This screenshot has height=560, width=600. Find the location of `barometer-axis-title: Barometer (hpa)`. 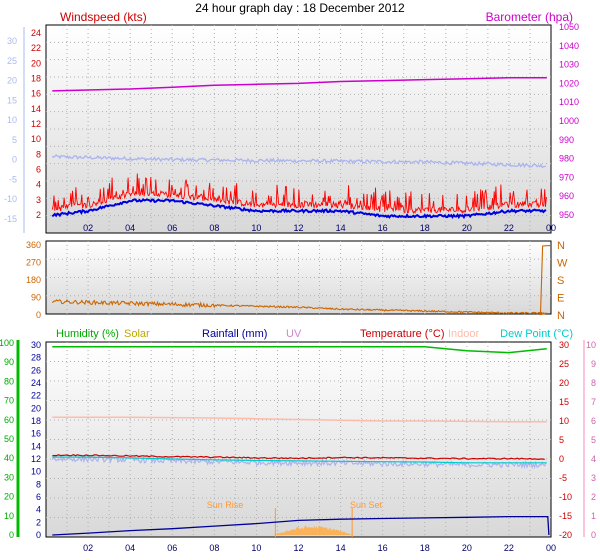

barometer-axis-title: Barometer (hpa) is located at coordinates (529, 17).